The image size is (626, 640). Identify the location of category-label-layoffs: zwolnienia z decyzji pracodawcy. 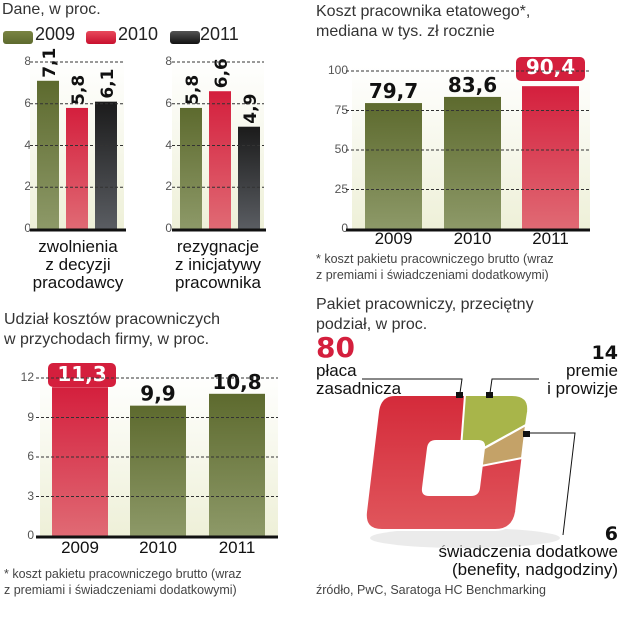
(78, 265).